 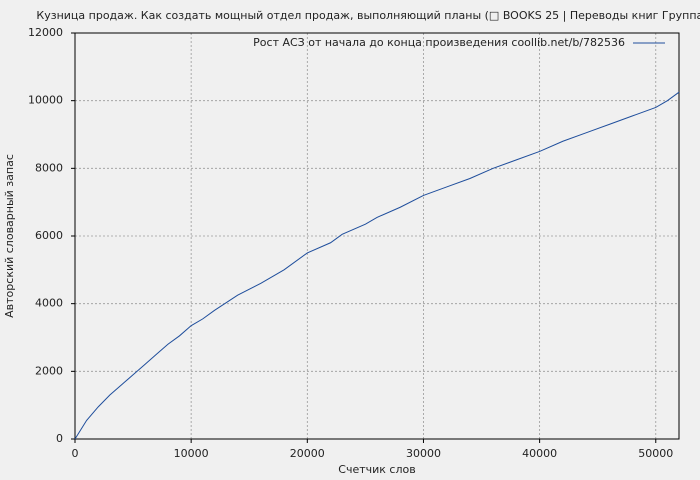 I want to click on y-tick-label: 2000, so click(x=49, y=370).